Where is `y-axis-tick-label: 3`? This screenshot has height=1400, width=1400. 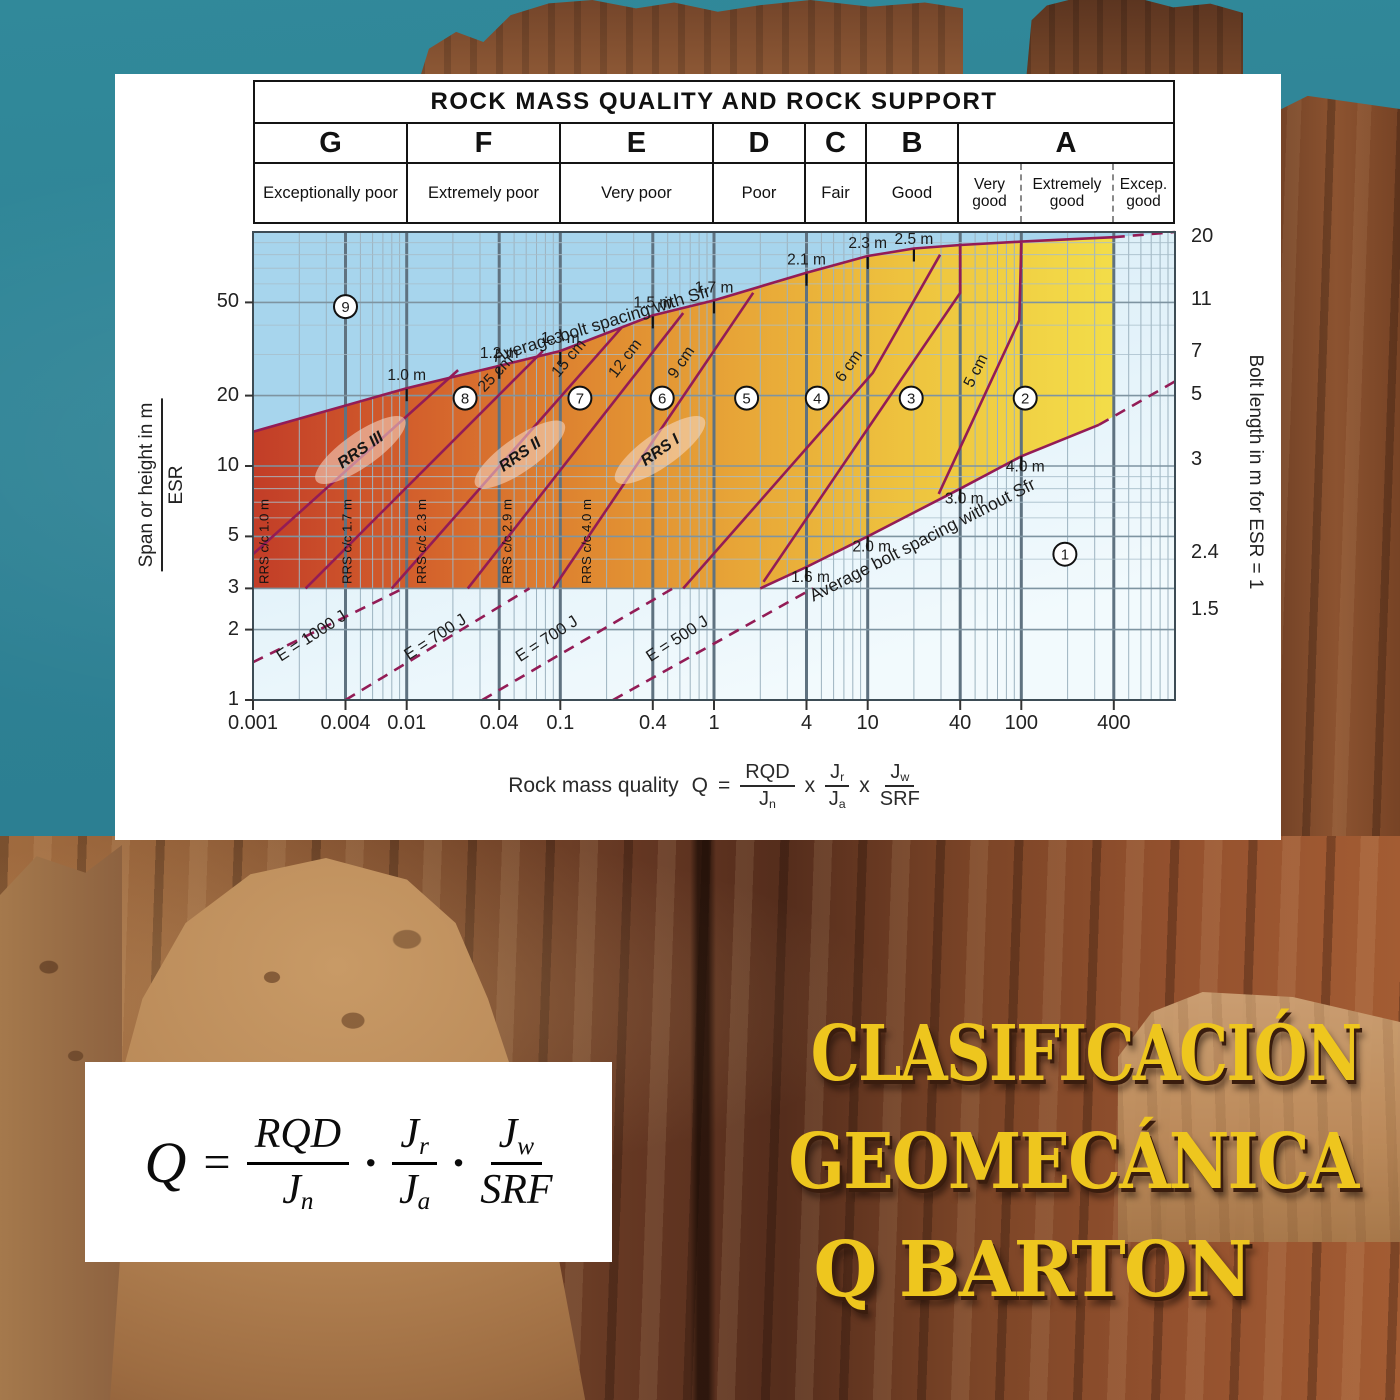 y-axis-tick-label: 3 is located at coordinates (233, 587).